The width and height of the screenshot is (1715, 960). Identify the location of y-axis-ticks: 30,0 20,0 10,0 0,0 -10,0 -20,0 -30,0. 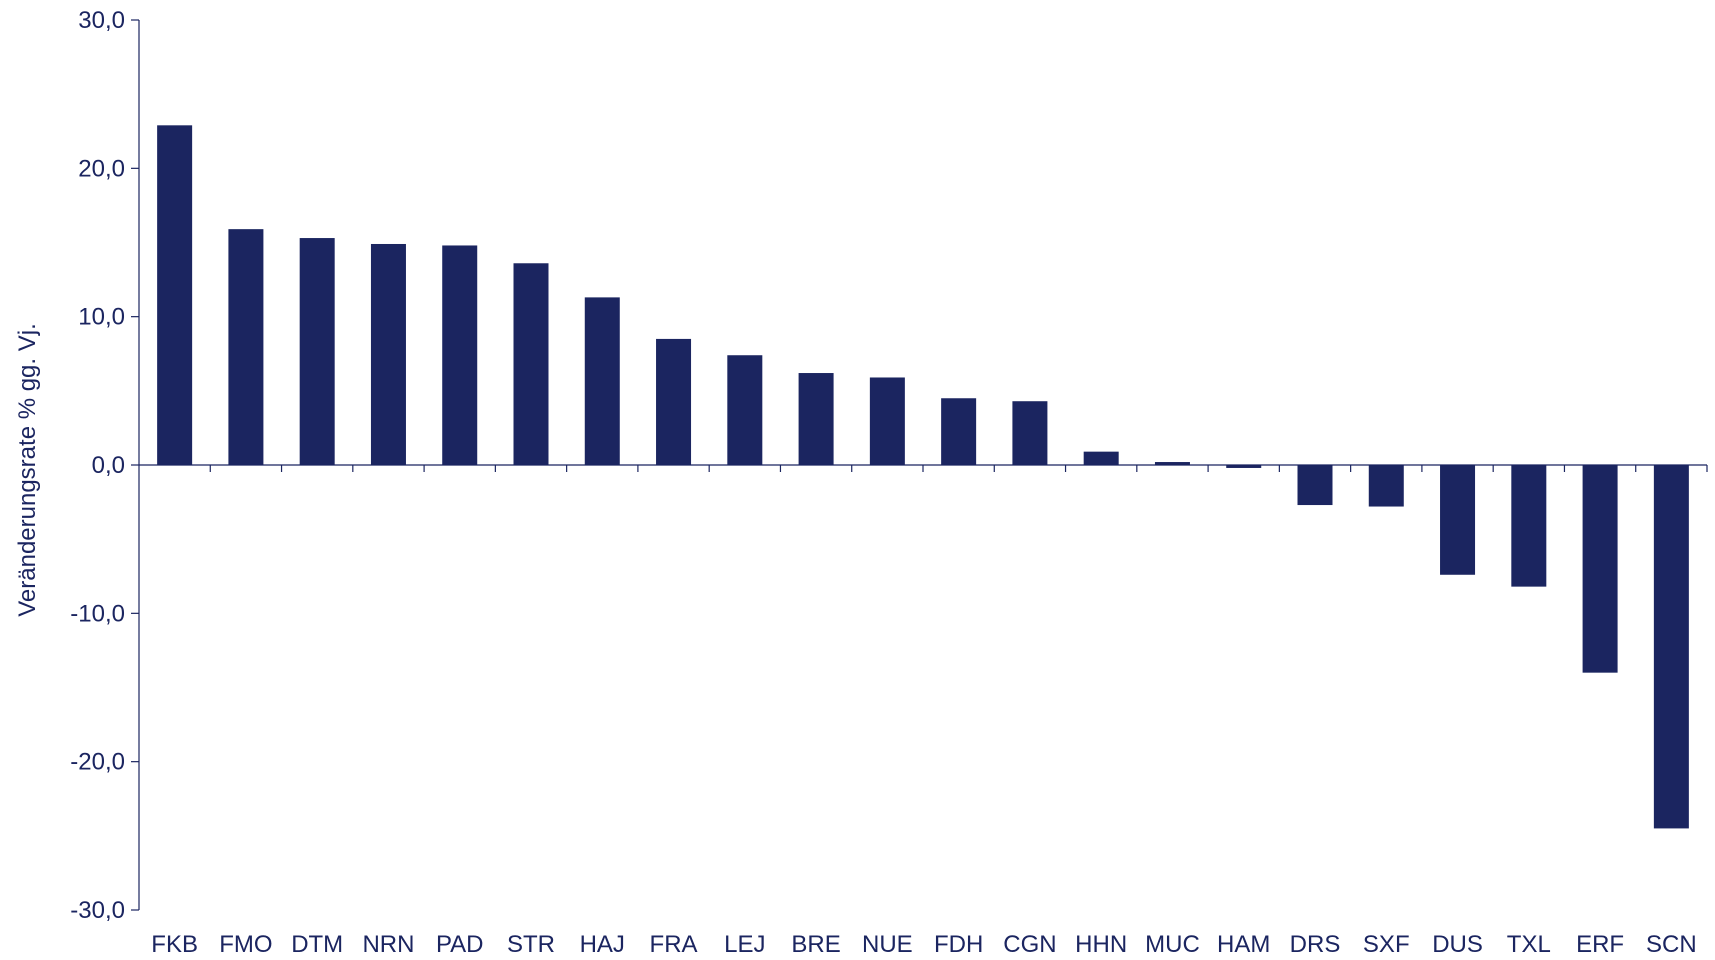
(104, 465).